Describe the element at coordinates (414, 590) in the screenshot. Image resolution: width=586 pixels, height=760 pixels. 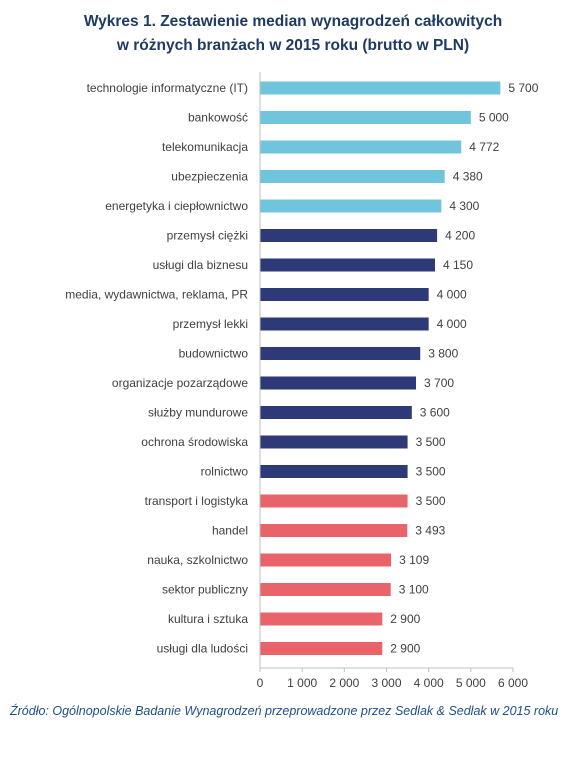
I see `data-label: 3 100` at that location.